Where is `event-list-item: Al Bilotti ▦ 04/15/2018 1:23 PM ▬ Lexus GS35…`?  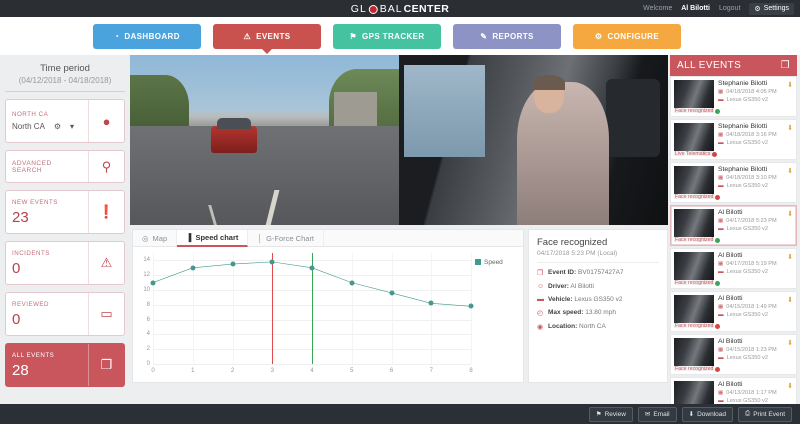 event-list-item: Al Bilotti ▦ 04/15/2018 1:23 PM ▬ Lexus GS35… is located at coordinates (733, 354).